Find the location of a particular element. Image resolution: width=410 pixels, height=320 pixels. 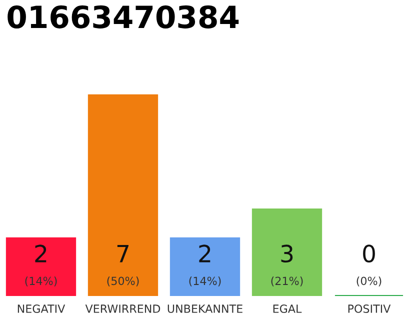

chart-title: 01663470384 is located at coordinates (123, 16).